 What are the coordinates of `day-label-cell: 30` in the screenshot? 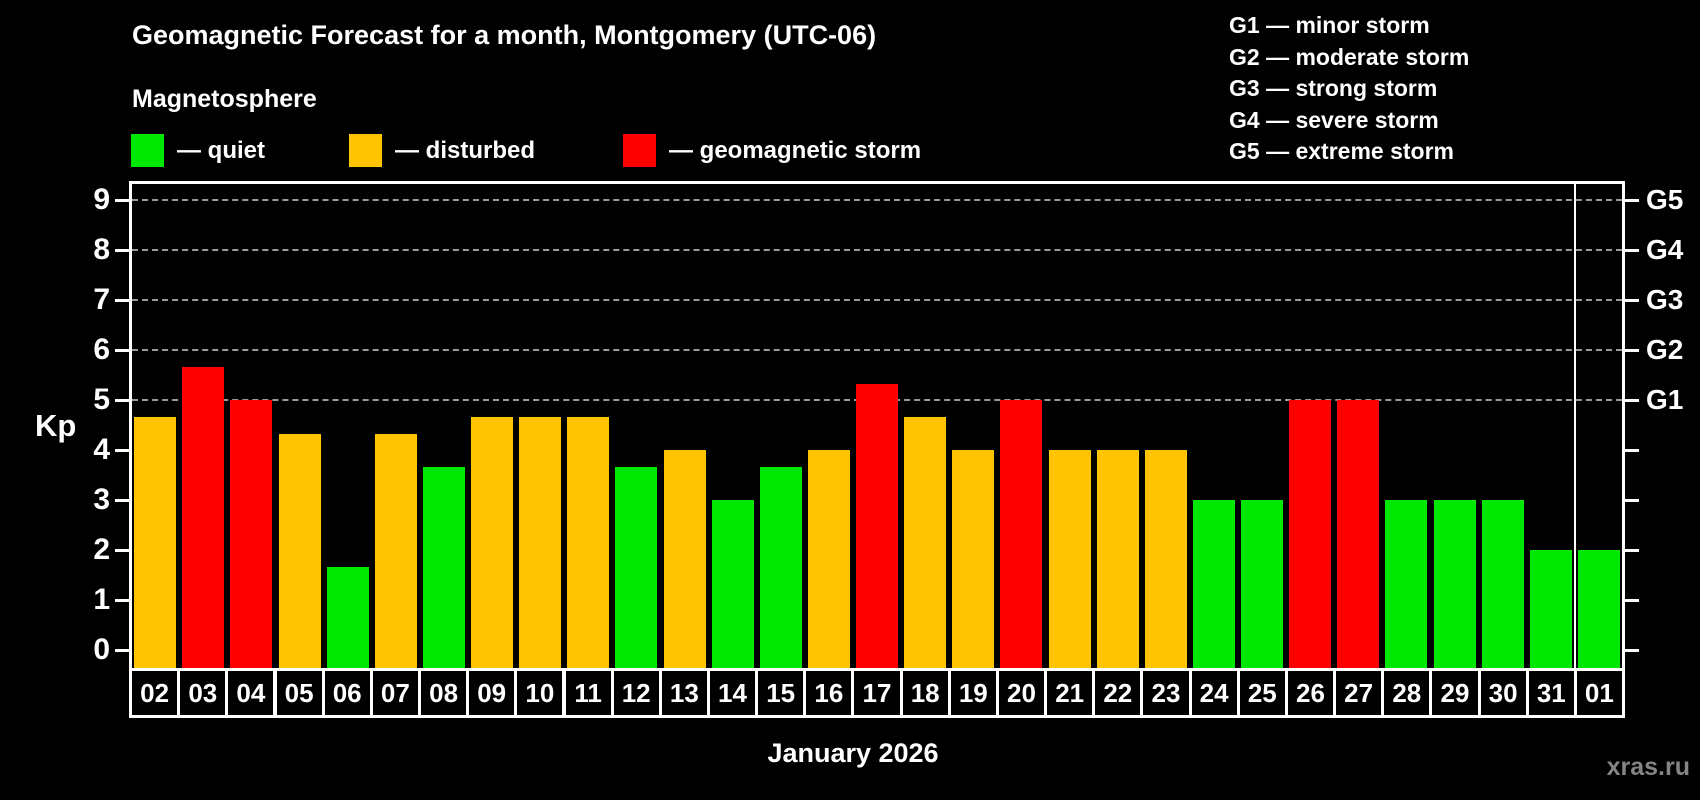 It's located at (1503, 693).